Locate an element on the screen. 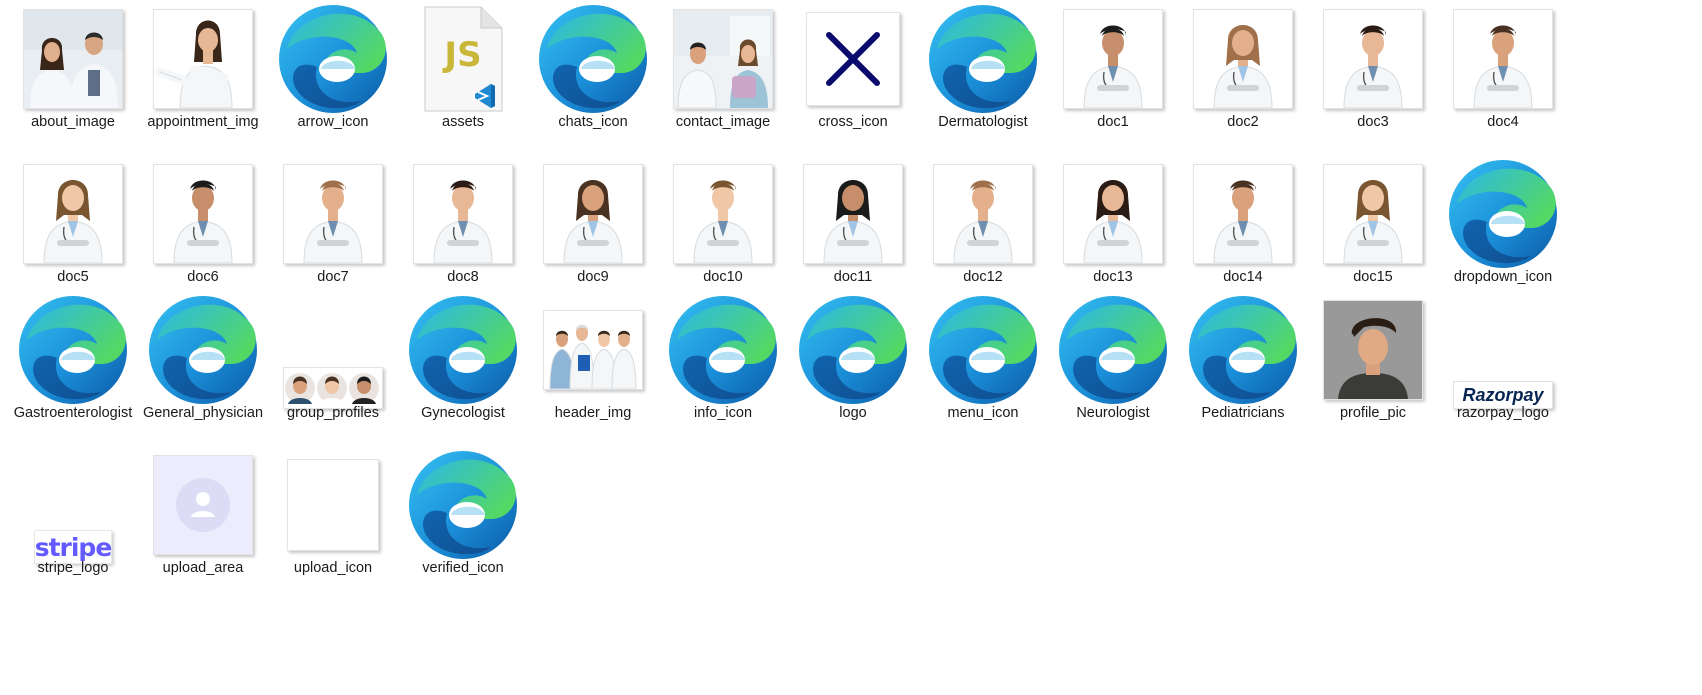 This screenshot has height=695, width=1702. javascript-file-icon: JS is located at coordinates (463, 59).